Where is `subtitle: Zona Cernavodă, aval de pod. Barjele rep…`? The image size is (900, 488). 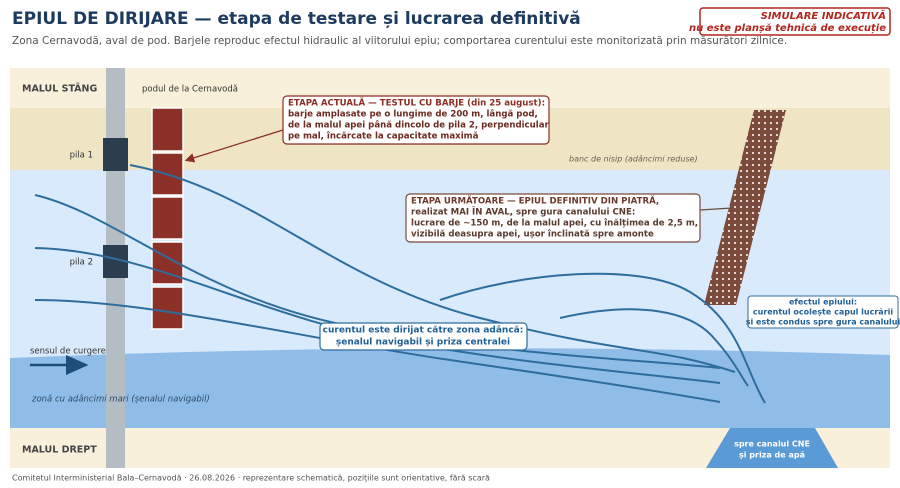 subtitle: Zona Cernavodă, aval de pod. Barjele rep… is located at coordinates (399, 41).